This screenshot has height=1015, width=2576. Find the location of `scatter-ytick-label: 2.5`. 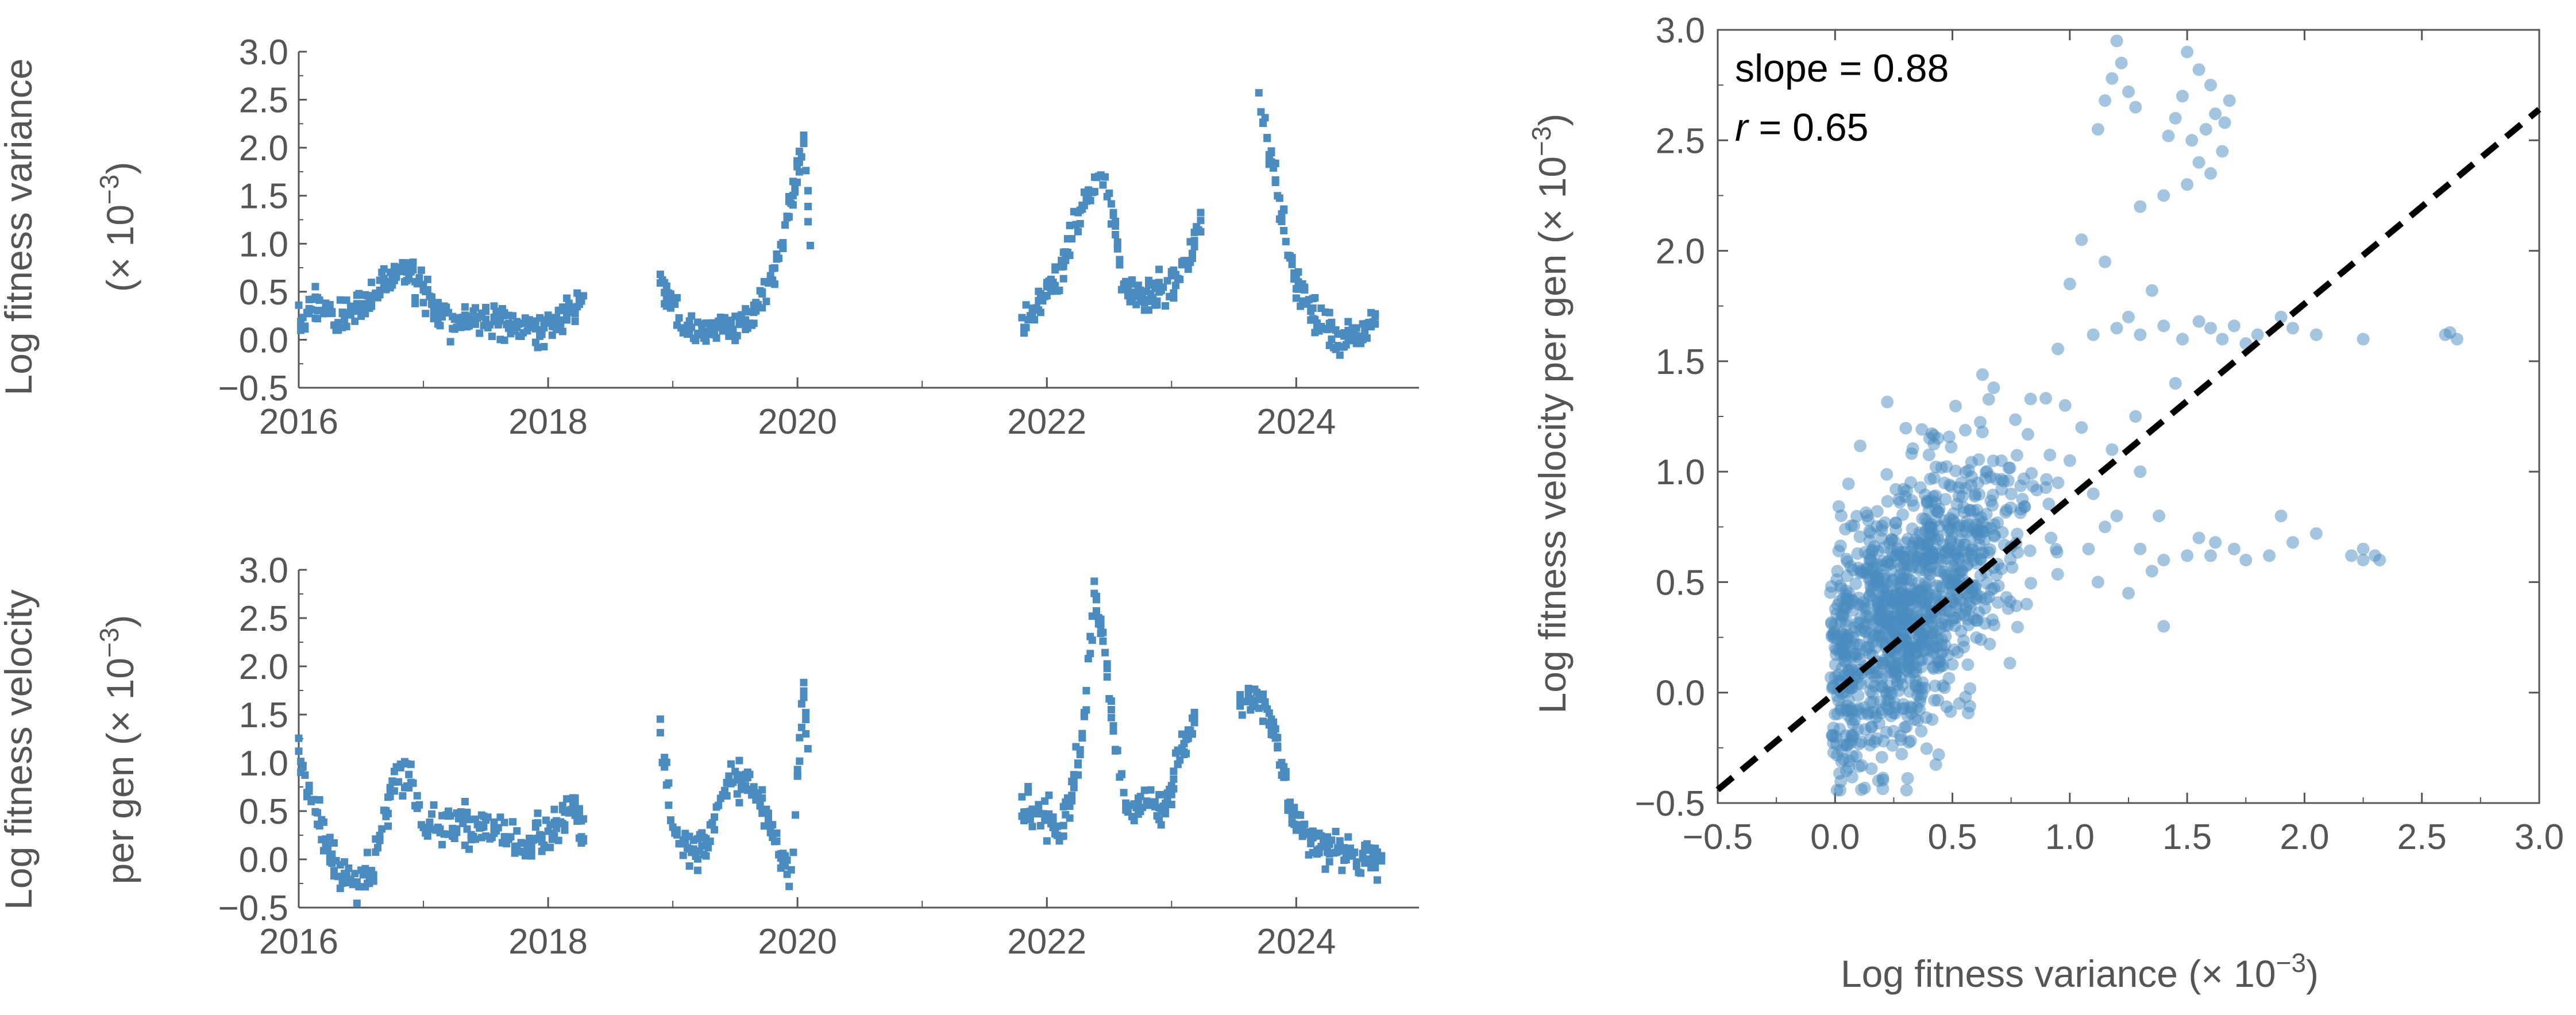

scatter-ytick-label: 2.5 is located at coordinates (1681, 141).